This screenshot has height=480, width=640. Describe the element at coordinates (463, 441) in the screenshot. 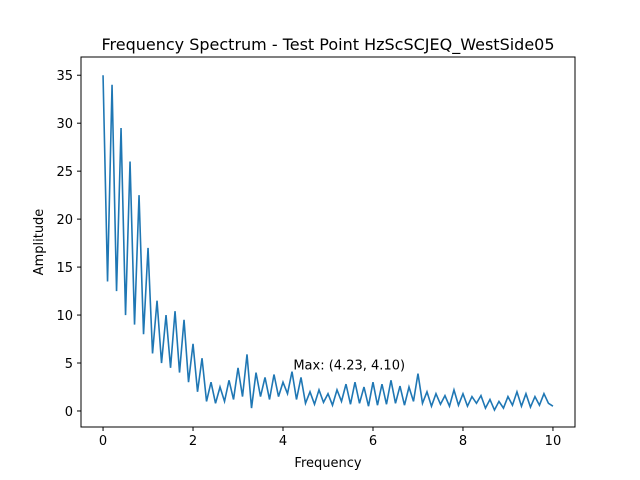

I see `x-tick-label: 8` at that location.